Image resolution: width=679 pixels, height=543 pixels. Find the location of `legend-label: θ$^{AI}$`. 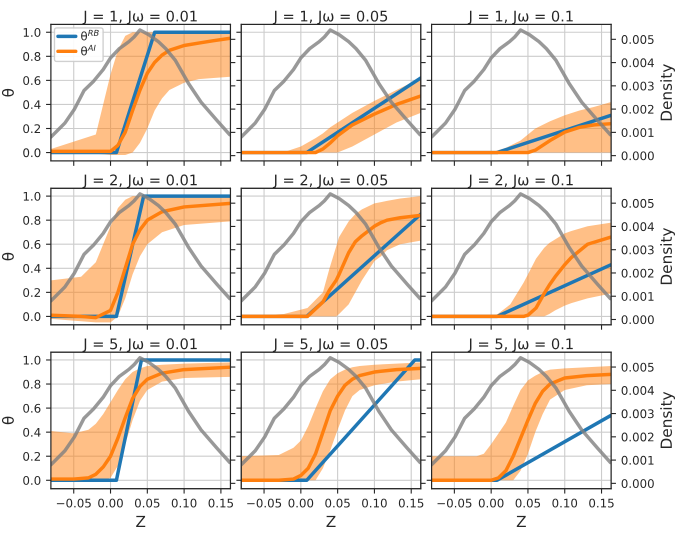

legend-label: θ$^{AI}$ is located at coordinates (88, 50).